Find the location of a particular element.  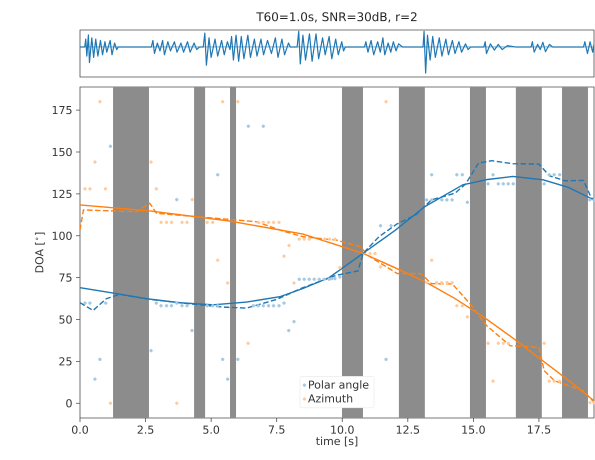

y-tick-label: 125 is located at coordinates (62, 194).